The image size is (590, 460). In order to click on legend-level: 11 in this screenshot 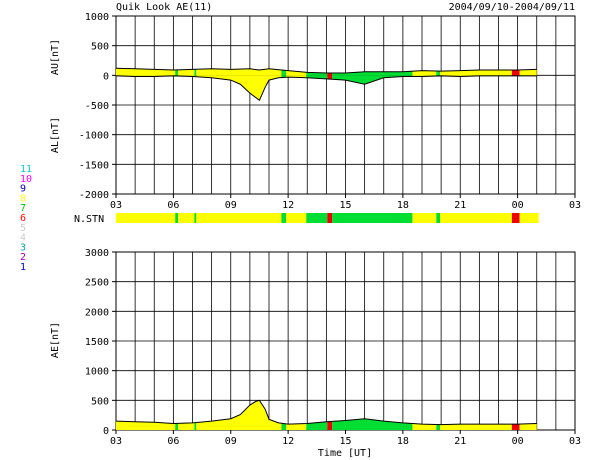, I will do `click(26, 169)`.